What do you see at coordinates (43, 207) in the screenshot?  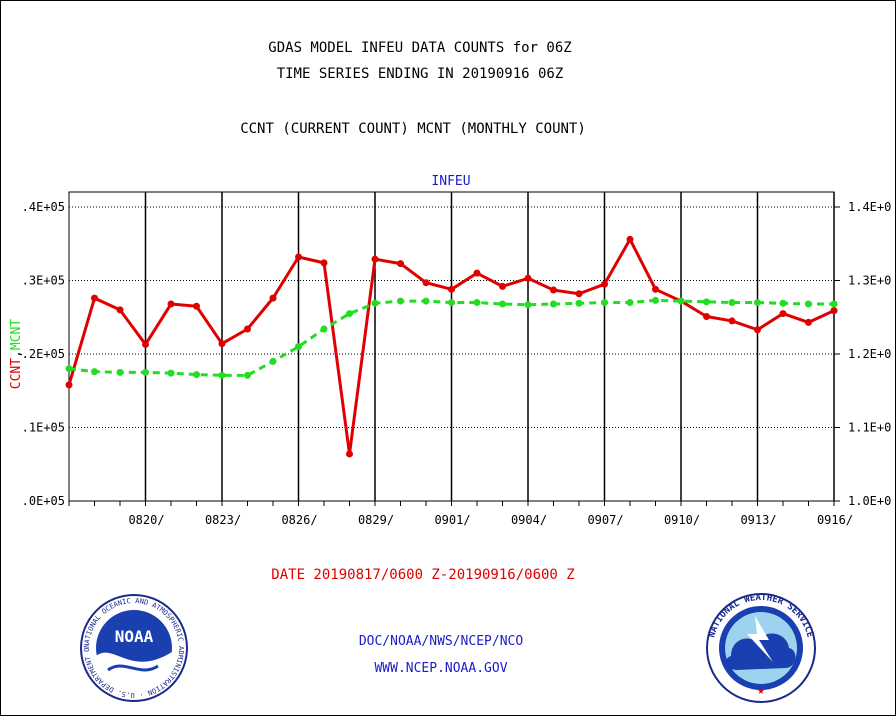 I see `y-tick-label-left: .4E+05` at bounding box center [43, 207].